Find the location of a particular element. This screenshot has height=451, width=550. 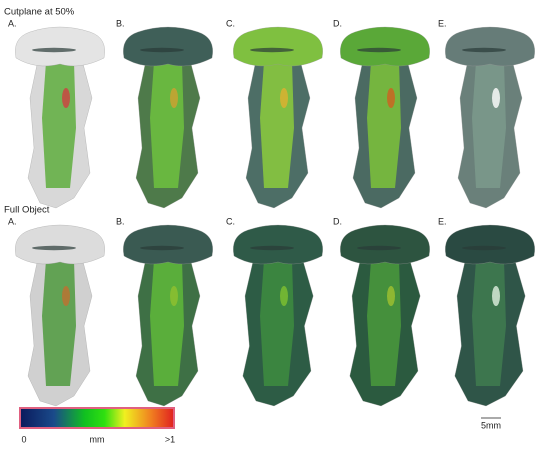

scale-bar-label: 5mm is located at coordinates (491, 425).